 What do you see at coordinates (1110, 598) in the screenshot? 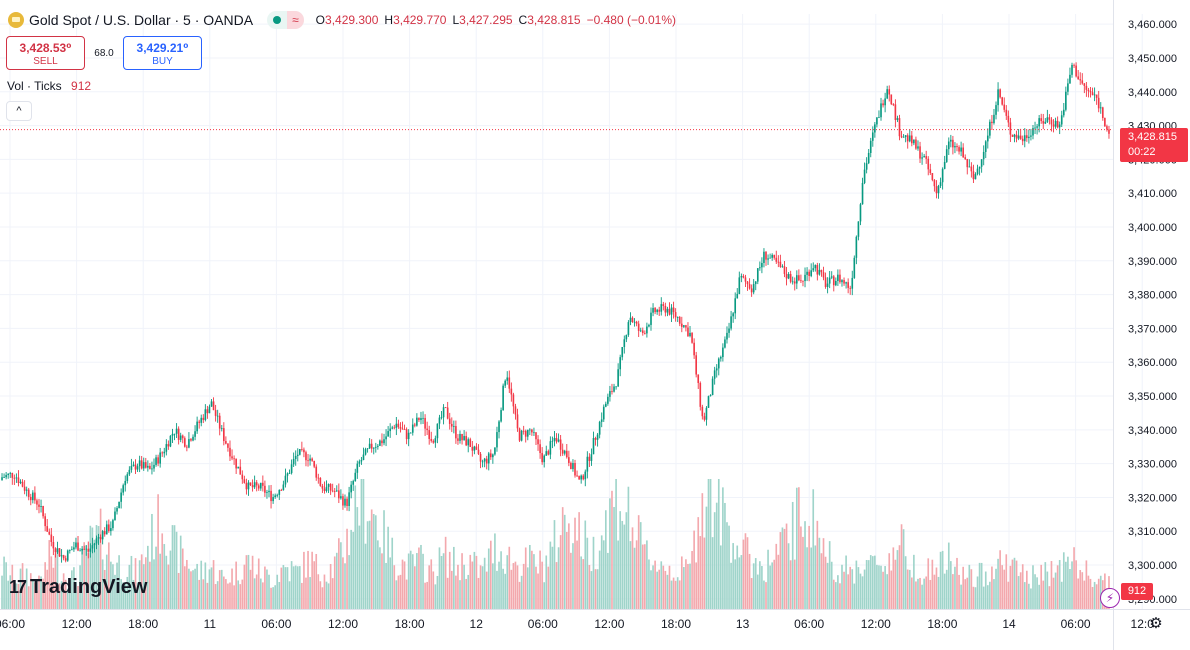
I see `bolt-icon: ⚡` at bounding box center [1110, 598].